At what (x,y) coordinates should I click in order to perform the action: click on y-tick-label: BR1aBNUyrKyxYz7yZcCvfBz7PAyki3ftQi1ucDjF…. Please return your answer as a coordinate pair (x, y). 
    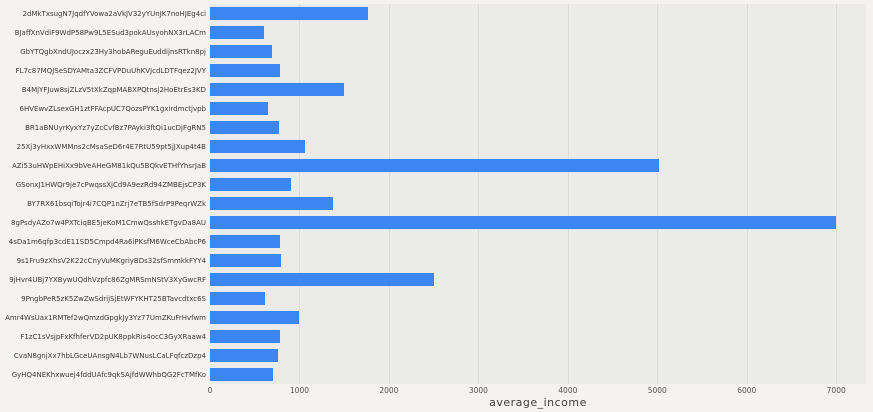
    Looking at the image, I should click on (115, 127).